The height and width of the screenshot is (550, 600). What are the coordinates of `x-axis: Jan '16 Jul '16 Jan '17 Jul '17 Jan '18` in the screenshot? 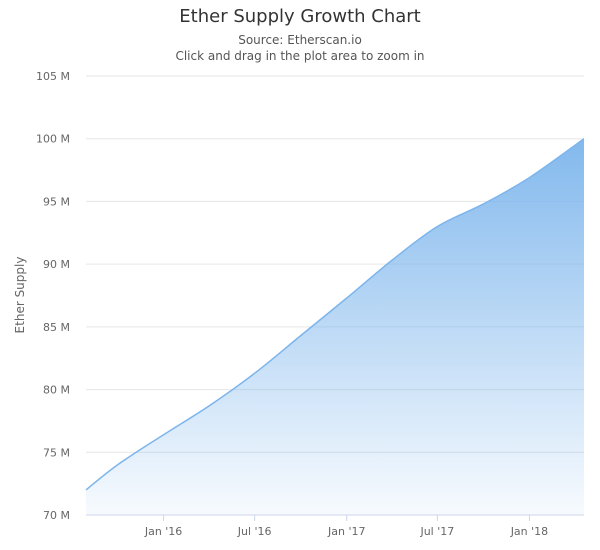 It's located at (335, 526).